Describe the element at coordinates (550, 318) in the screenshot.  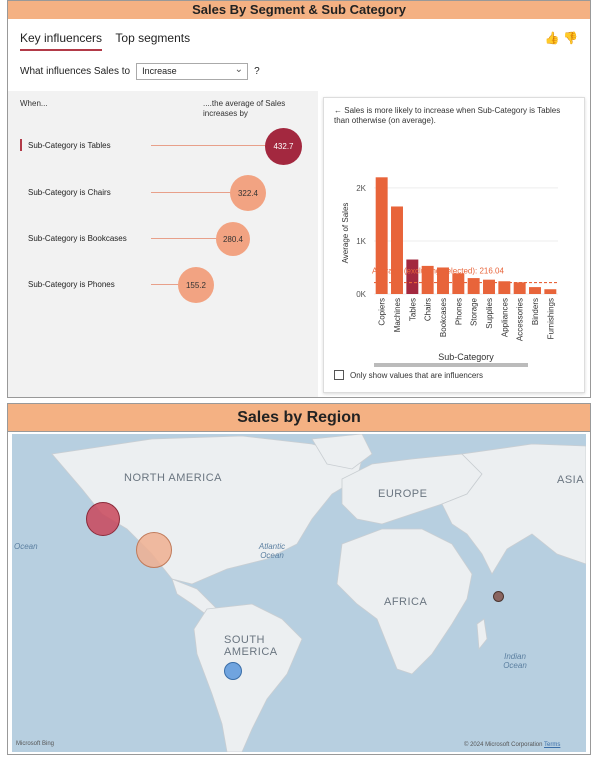
I see `x-tick-label: Furnishings` at that location.